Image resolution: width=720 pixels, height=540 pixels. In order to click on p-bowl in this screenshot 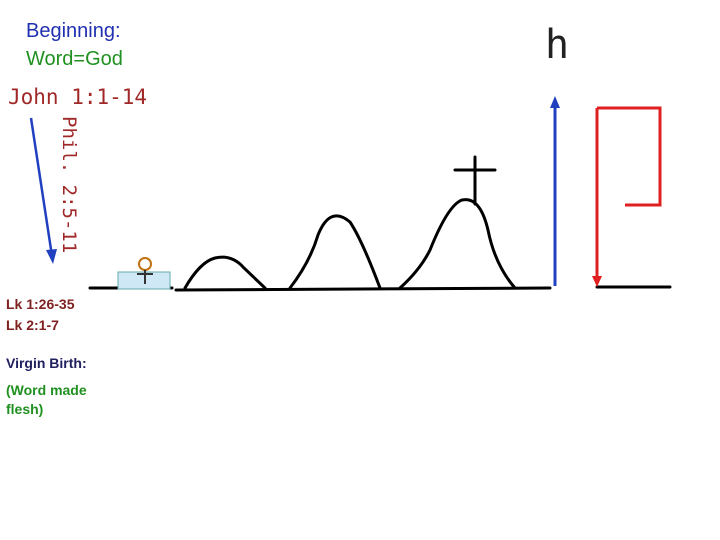, I will do `click(629, 156)`.